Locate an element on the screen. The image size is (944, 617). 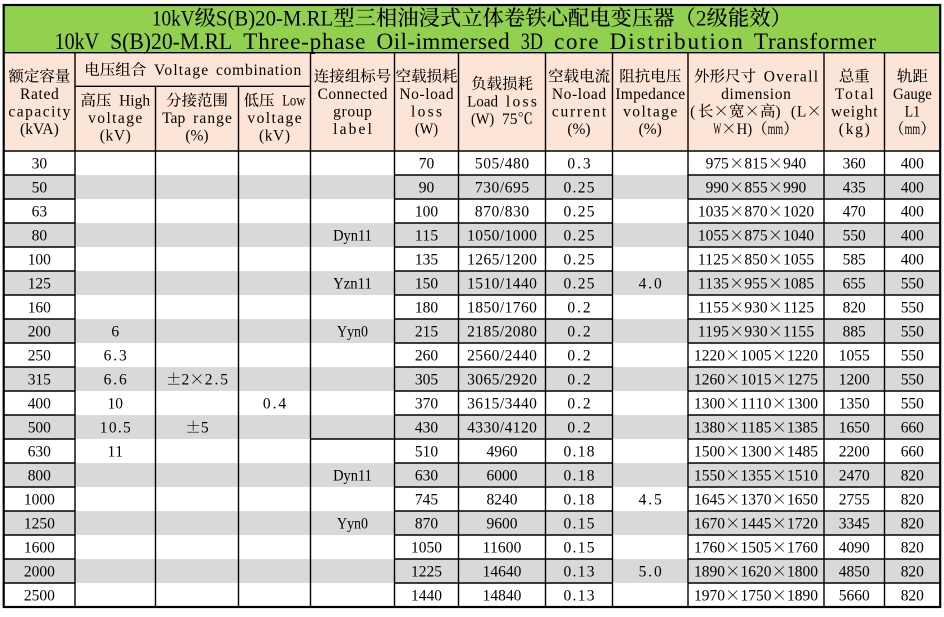
svg-text: 1970 is located at coordinates (709, 596).